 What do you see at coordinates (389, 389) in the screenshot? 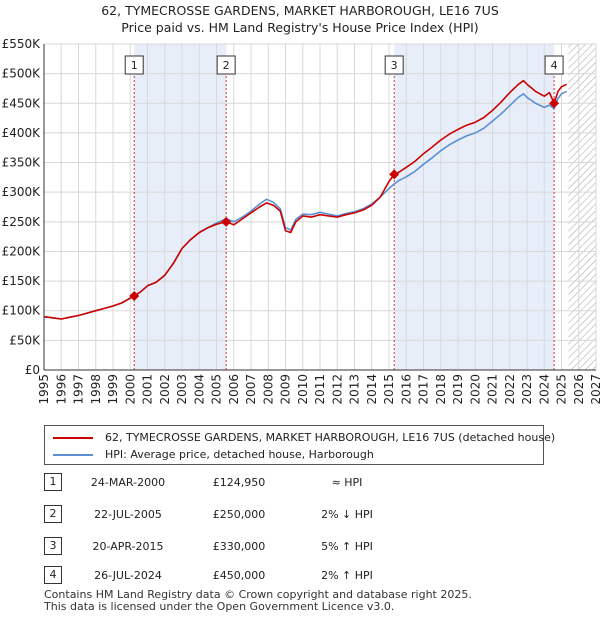
I see `x-tick-label: 2015` at bounding box center [389, 389].